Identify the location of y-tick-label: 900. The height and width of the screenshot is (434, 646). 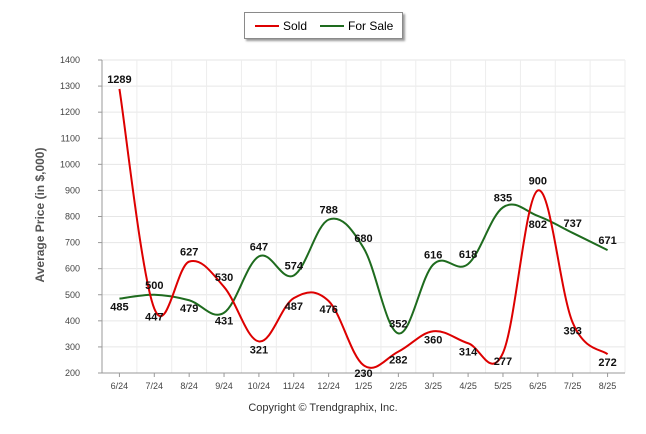
(72, 190).